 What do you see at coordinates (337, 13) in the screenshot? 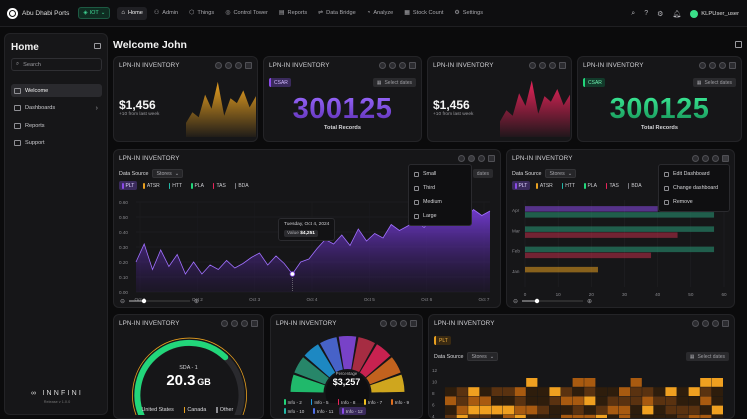
I see `nav-item-data-bridge: ⇌ Data Bridge` at bounding box center [337, 13].